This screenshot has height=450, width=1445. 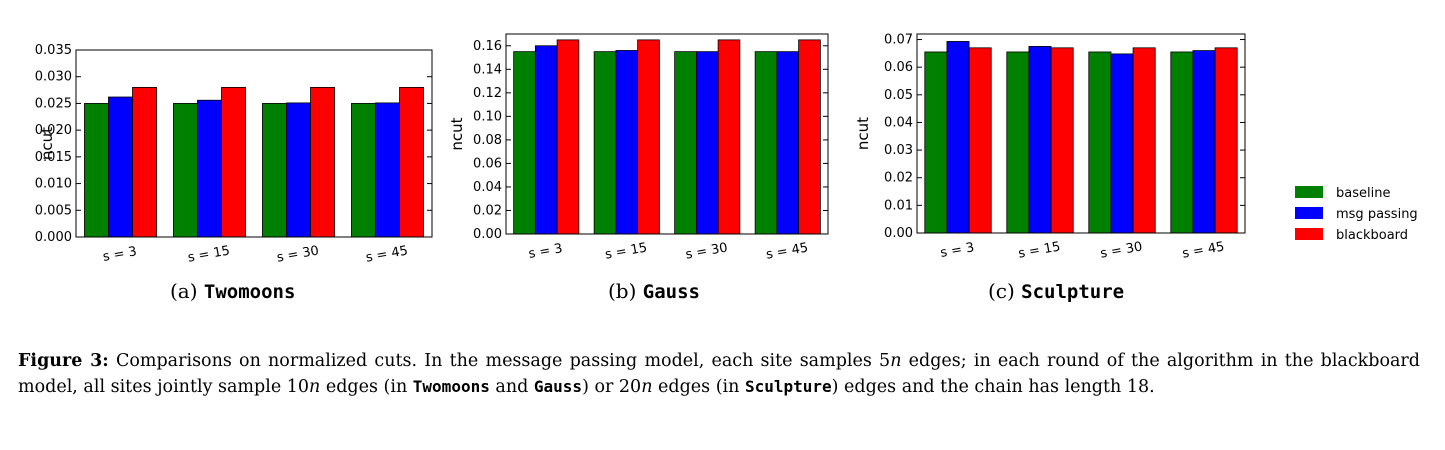 What do you see at coordinates (863, 133) in the screenshot?
I see `y-axis-label: ncut` at bounding box center [863, 133].